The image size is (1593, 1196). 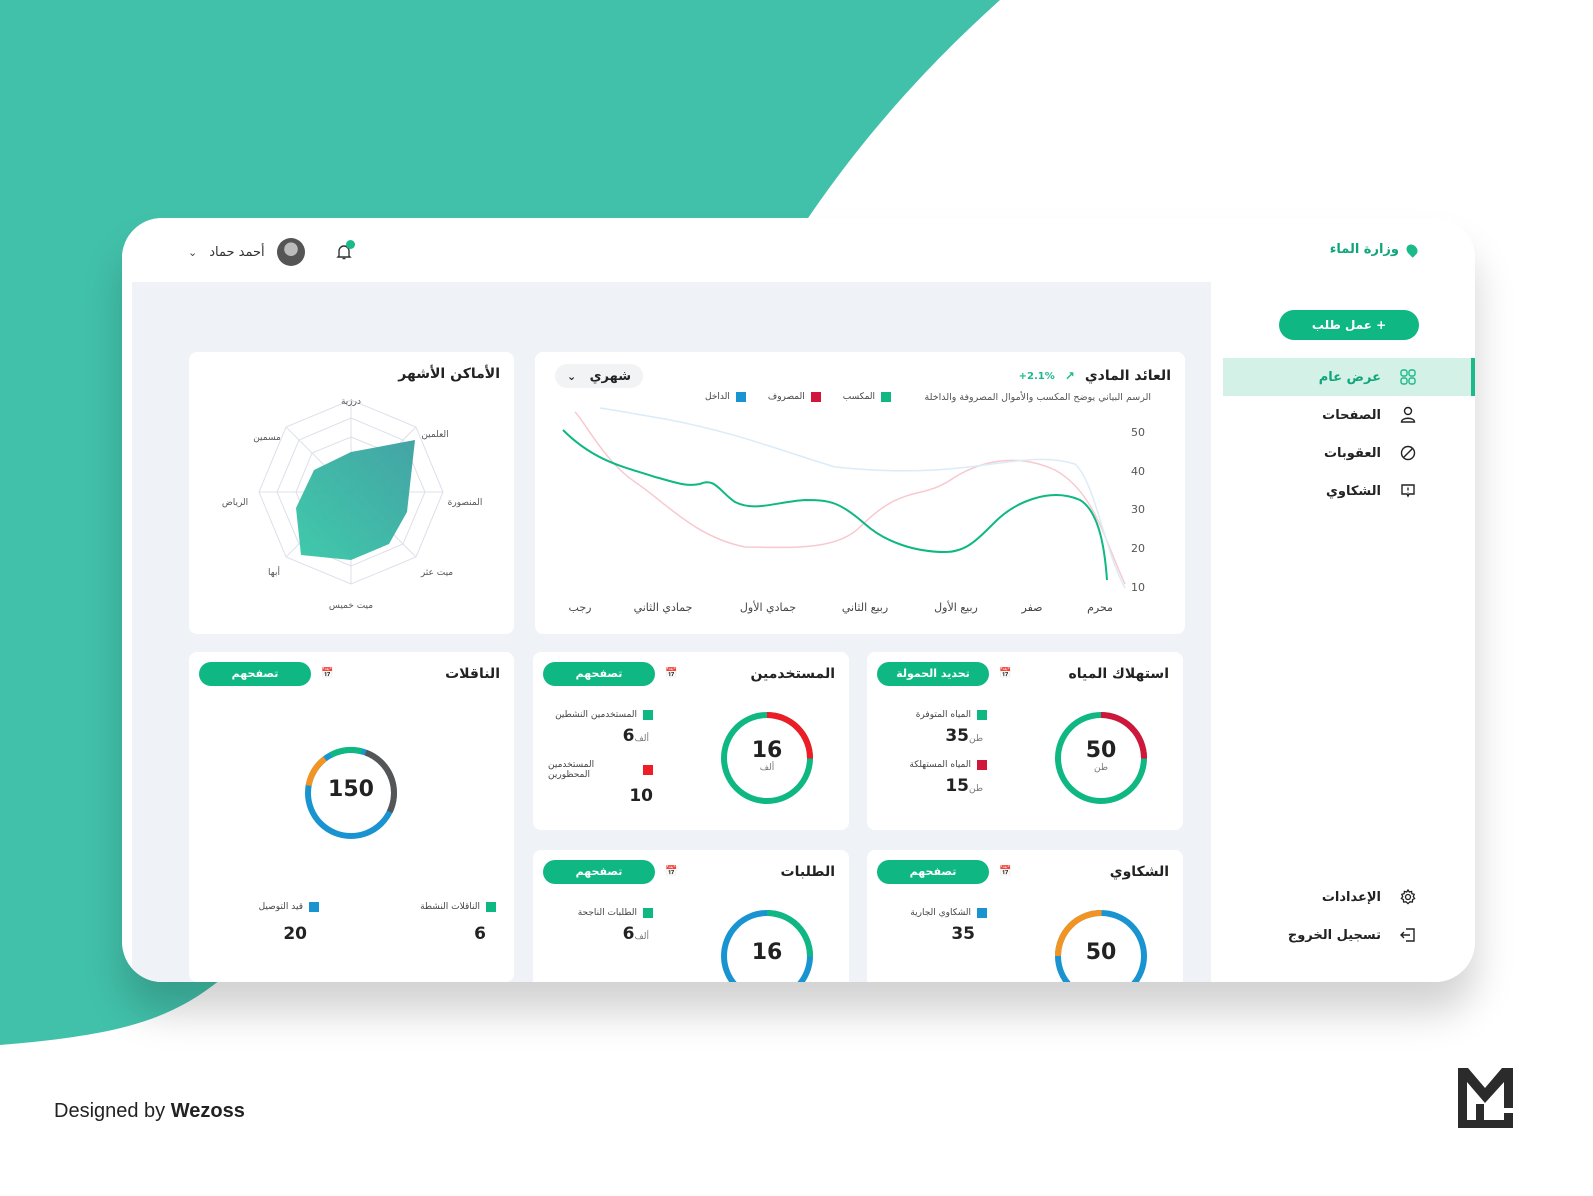 What do you see at coordinates (1138, 432) in the screenshot?
I see `y-tick: 50` at bounding box center [1138, 432].